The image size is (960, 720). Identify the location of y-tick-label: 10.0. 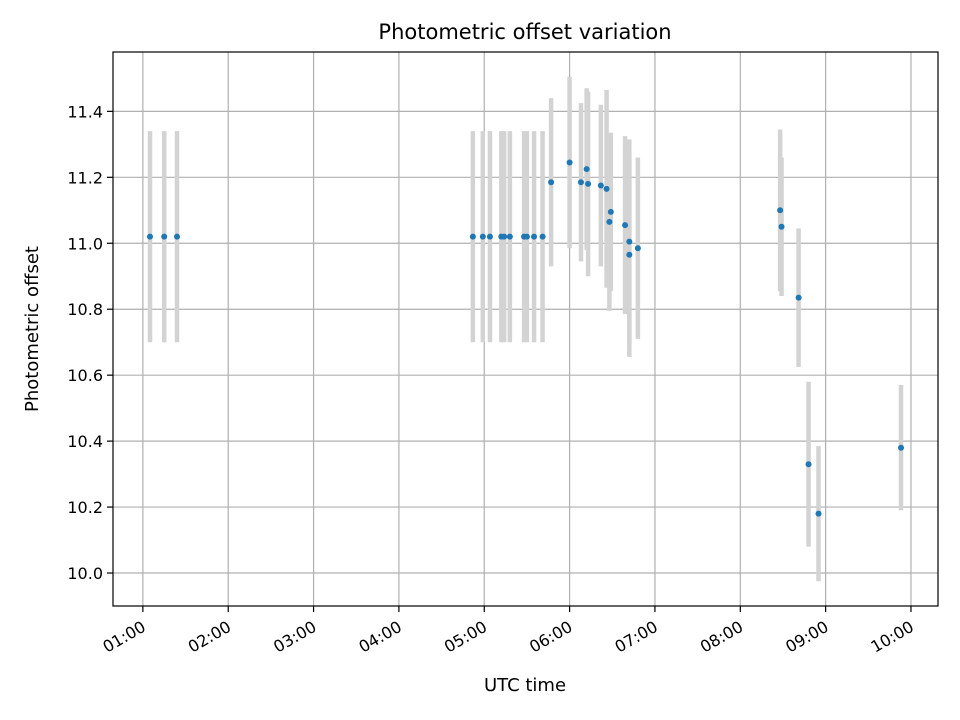
(85, 573).